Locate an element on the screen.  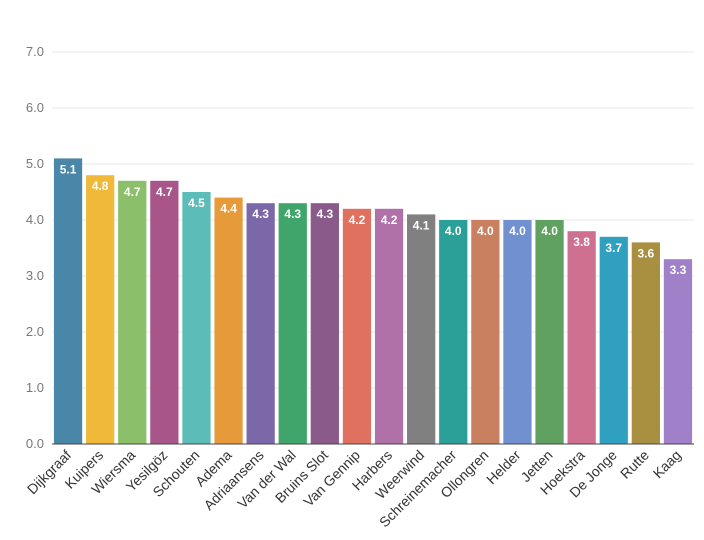
y-tick-label: 3.0 is located at coordinates (35, 275).